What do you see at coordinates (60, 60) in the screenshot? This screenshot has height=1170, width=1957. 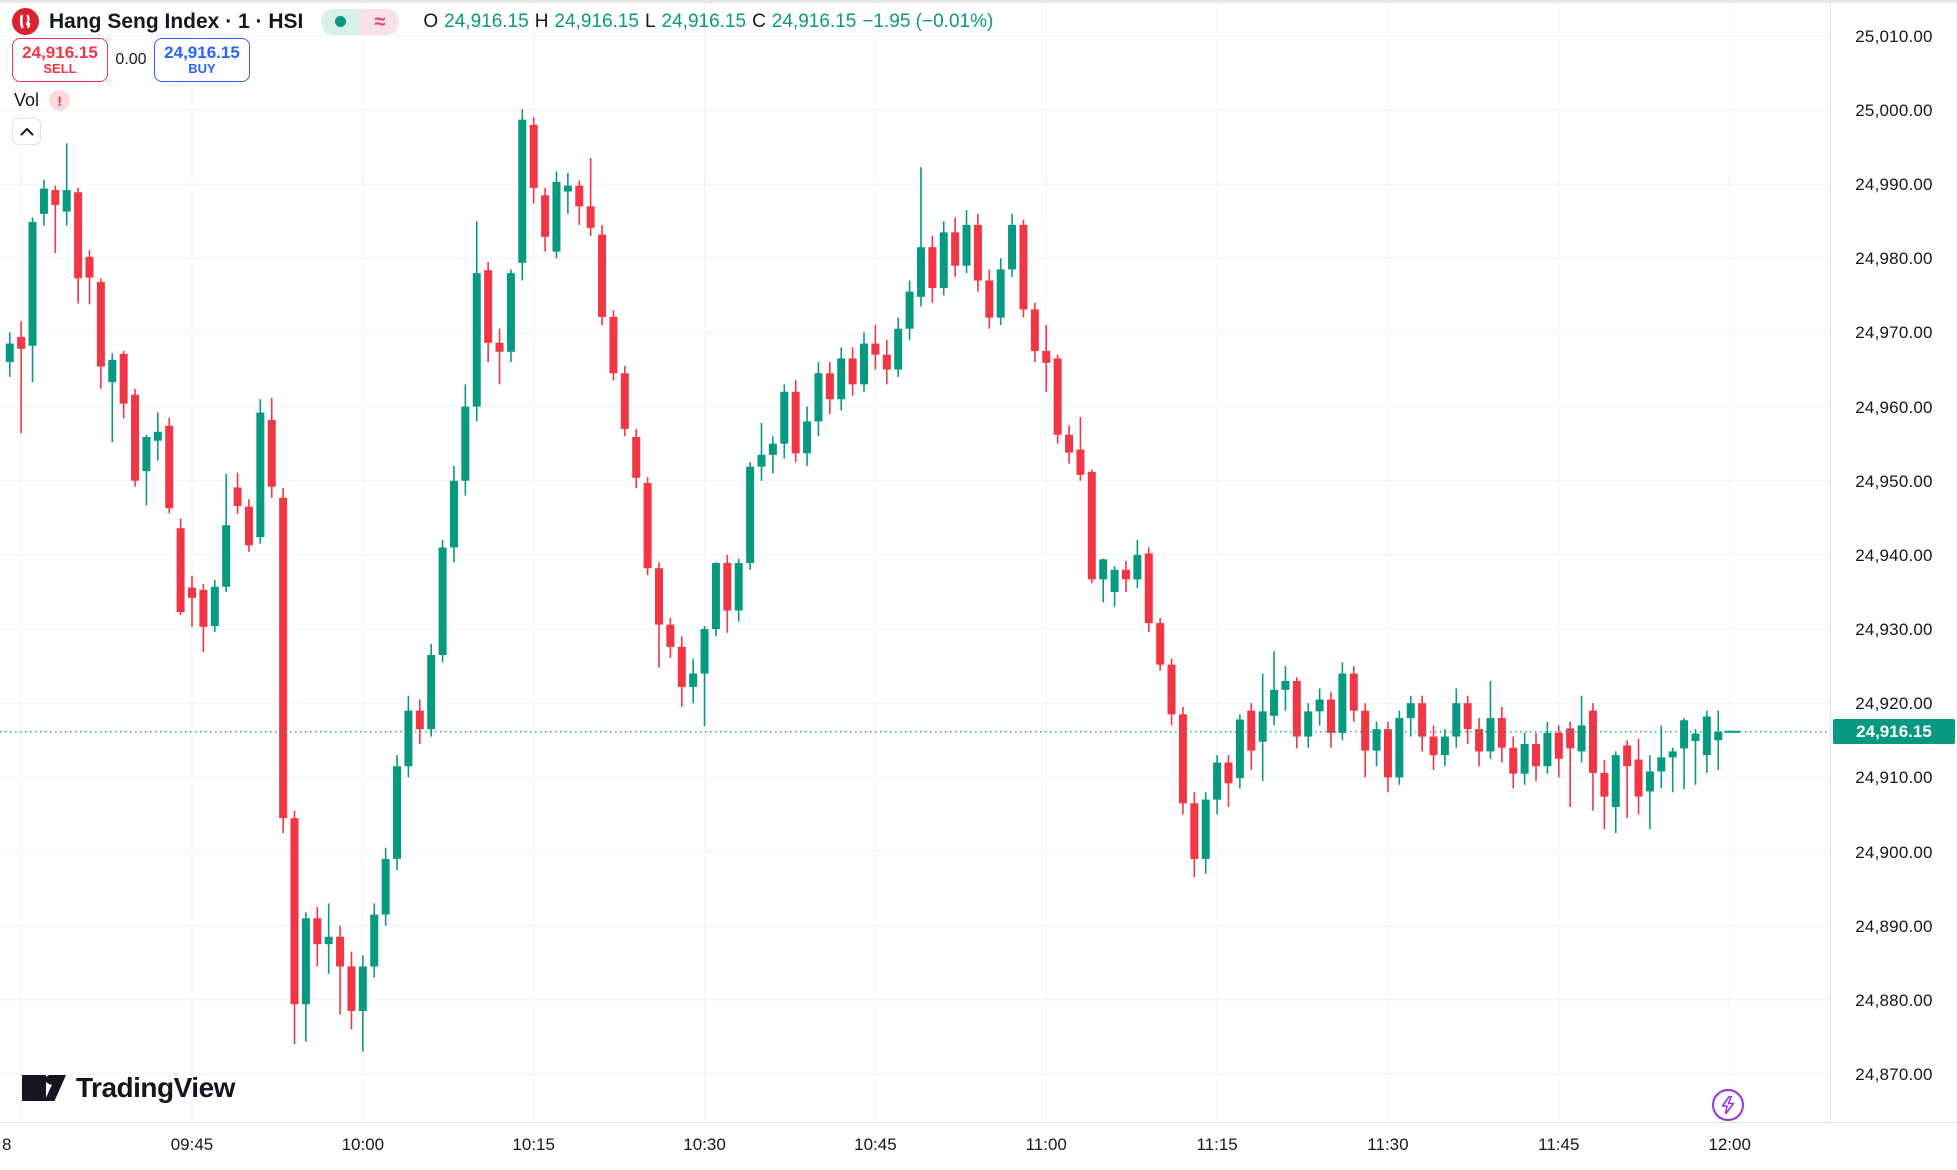 I see `sell-button: 24,916.15 SELL` at bounding box center [60, 60].